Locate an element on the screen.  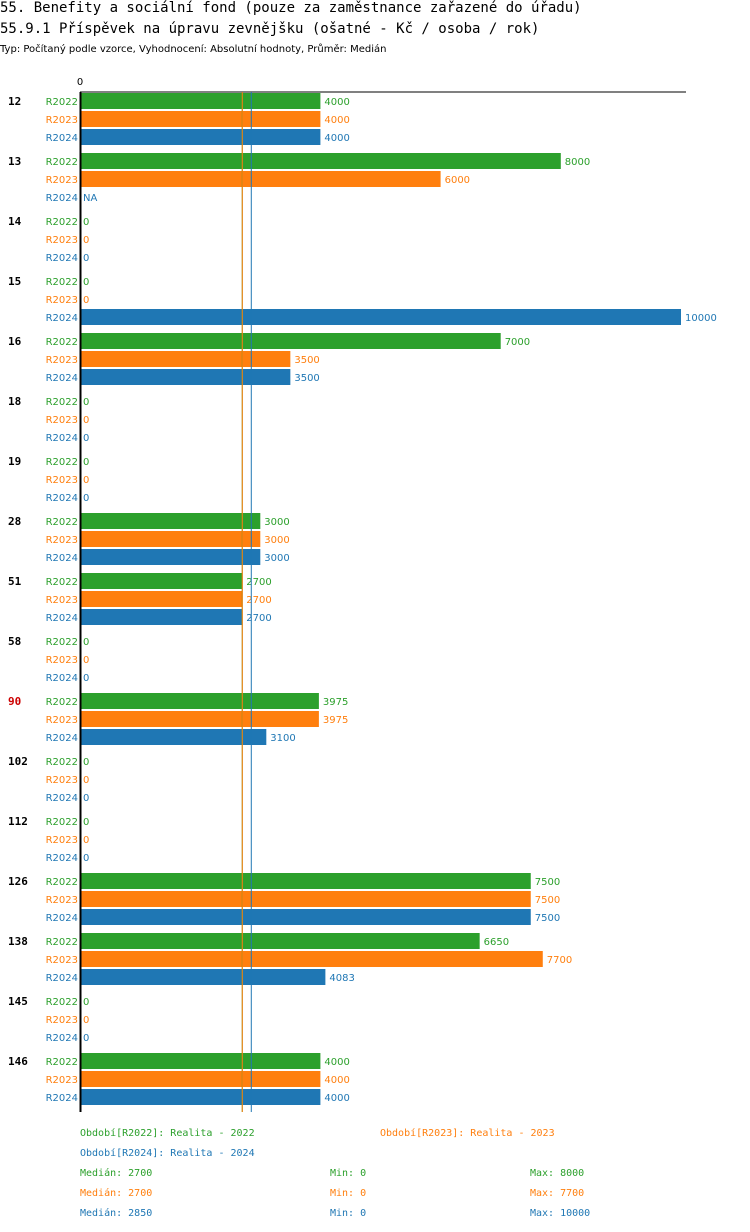
value-label-14-R2023: 0 is located at coordinates (86, 240).